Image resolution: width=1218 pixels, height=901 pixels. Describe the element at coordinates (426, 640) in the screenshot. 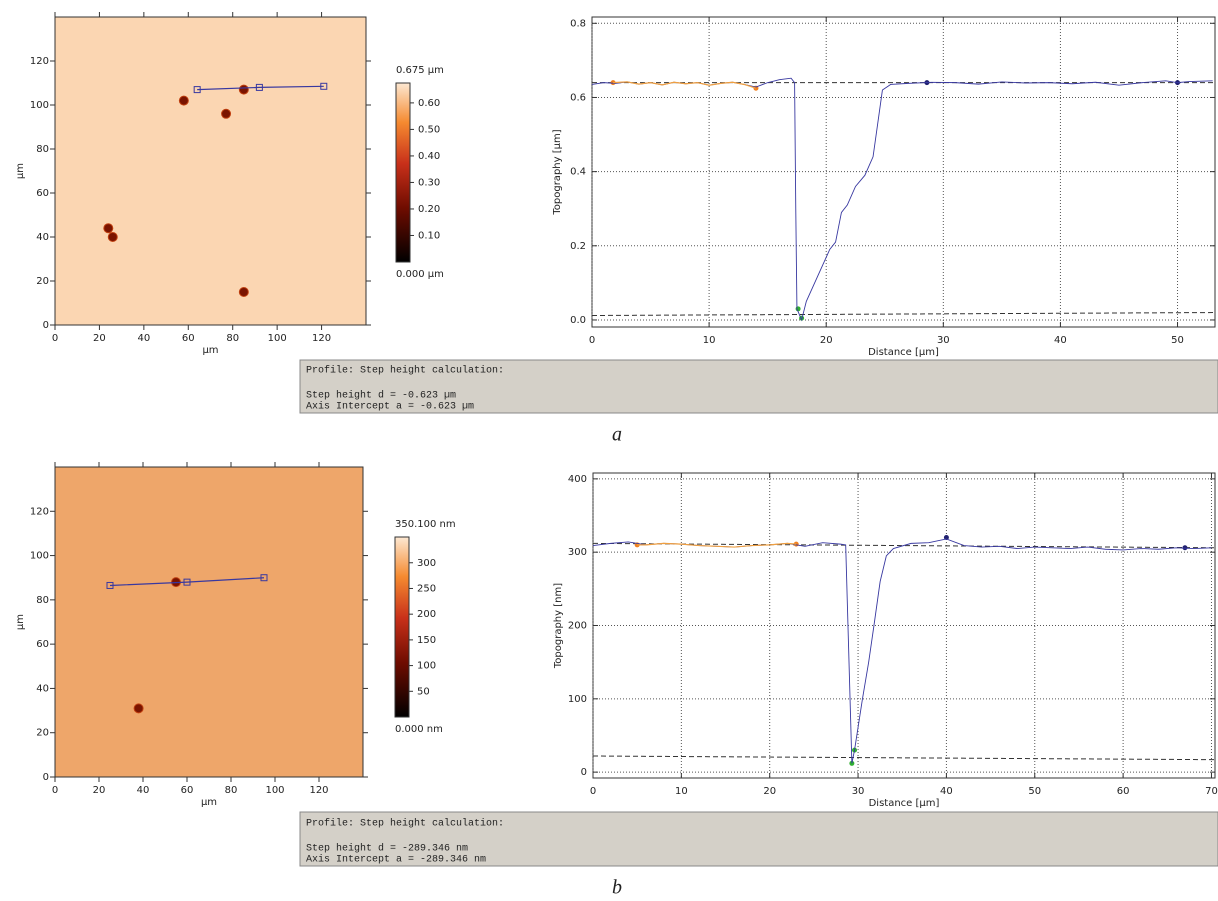

I see `colorbar-label: 150` at that location.